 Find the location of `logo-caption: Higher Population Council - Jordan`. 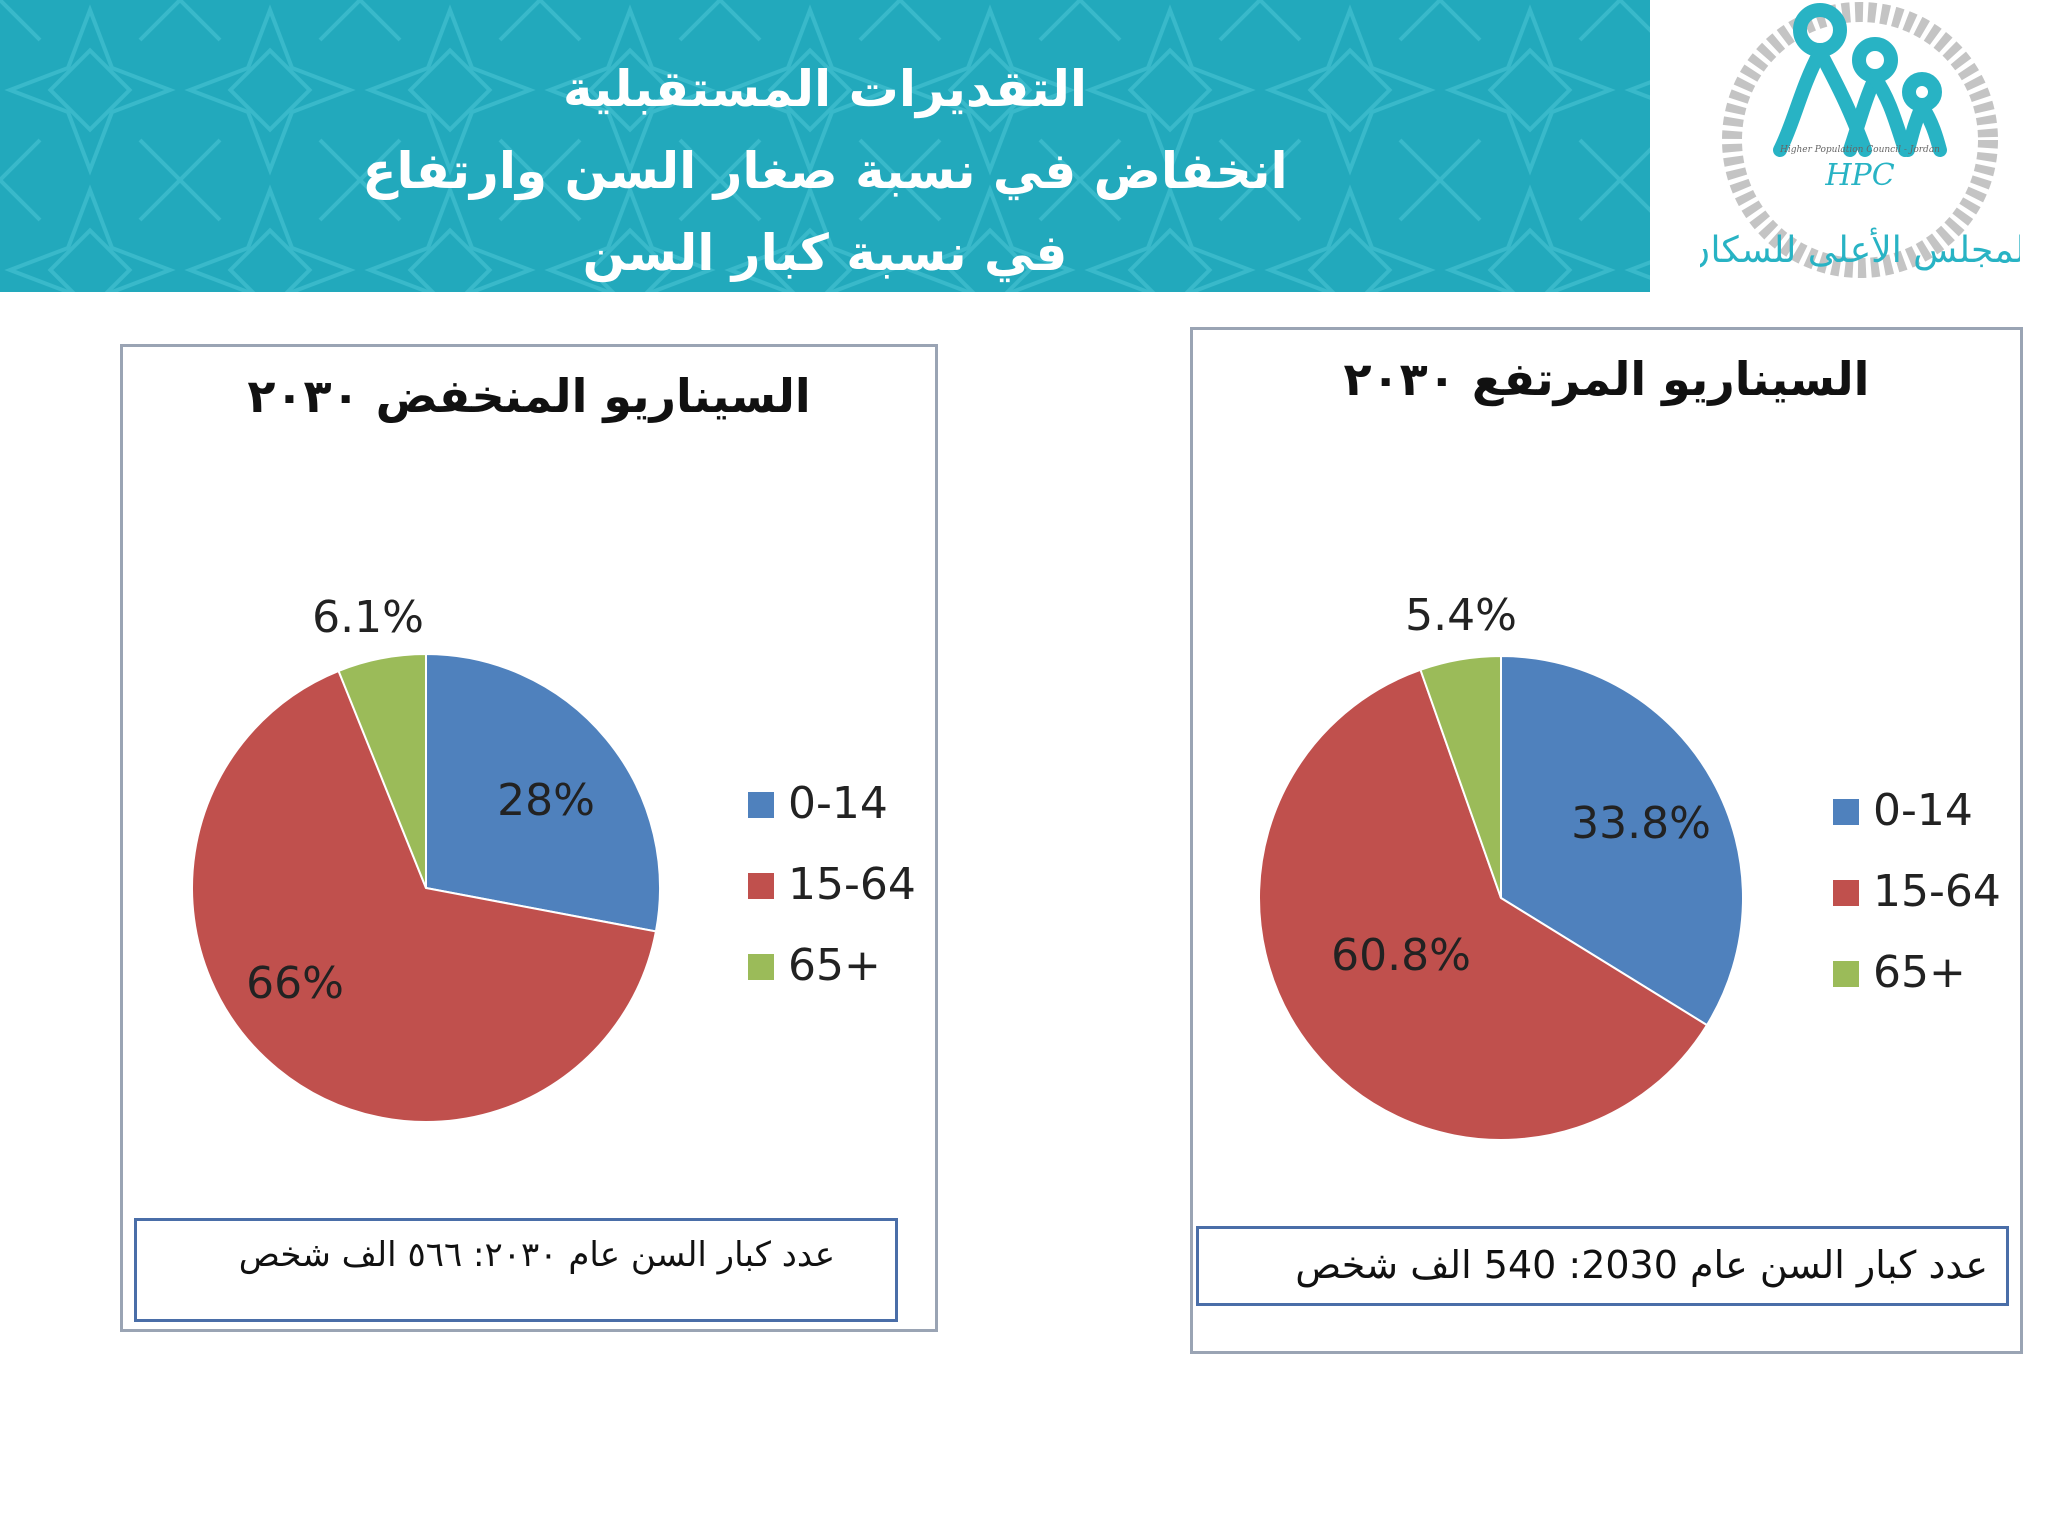

logo-caption: Higher Population Council - Jordan is located at coordinates (1859, 150).